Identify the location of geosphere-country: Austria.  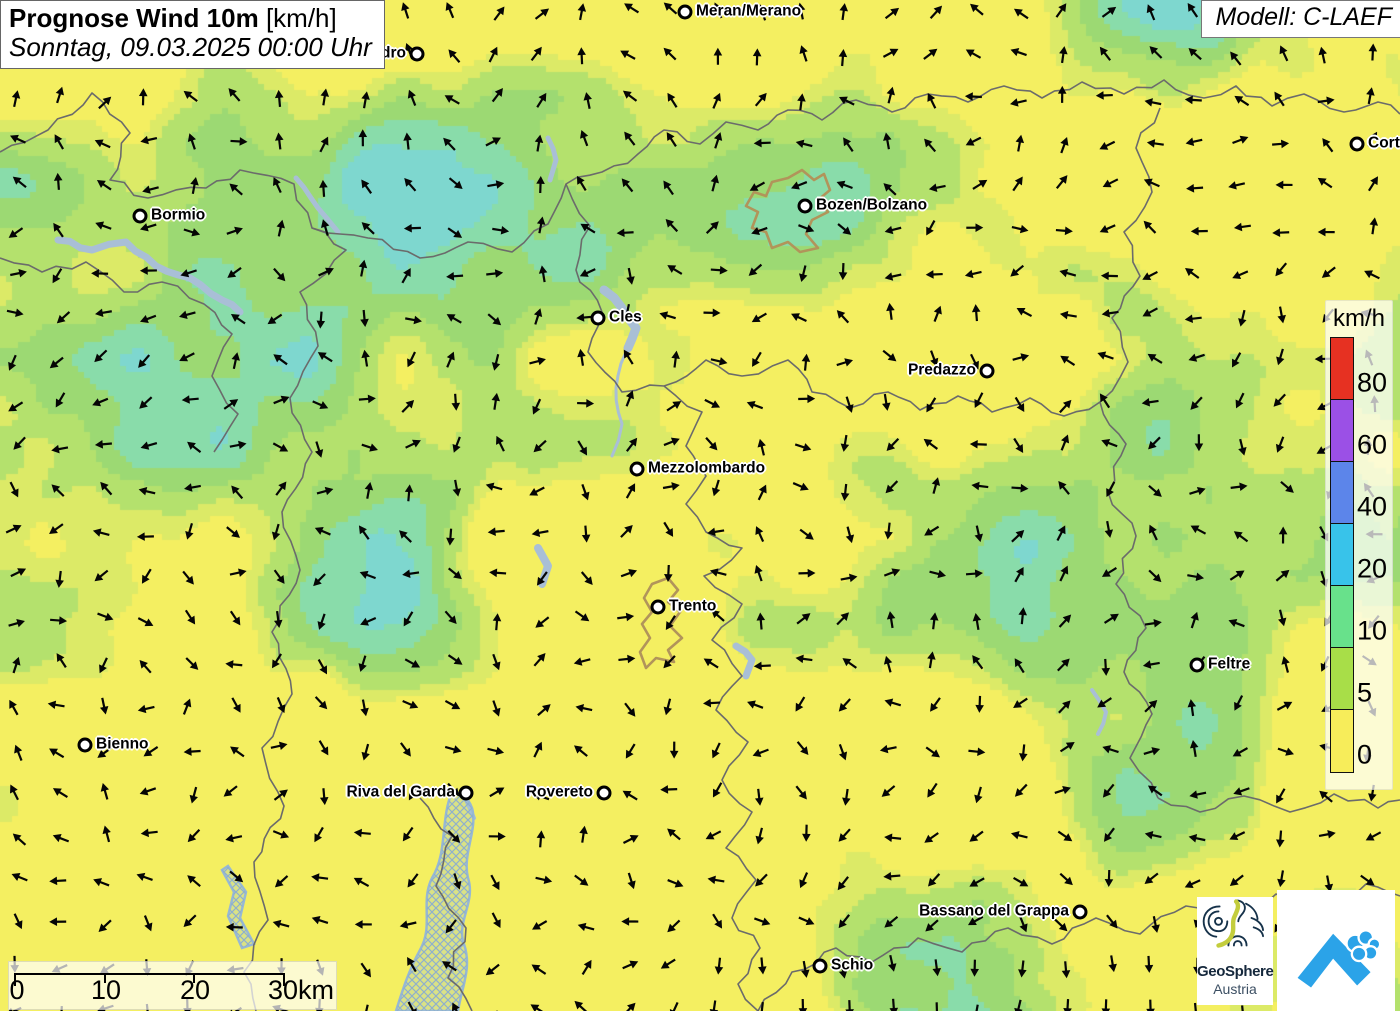
(1235, 989).